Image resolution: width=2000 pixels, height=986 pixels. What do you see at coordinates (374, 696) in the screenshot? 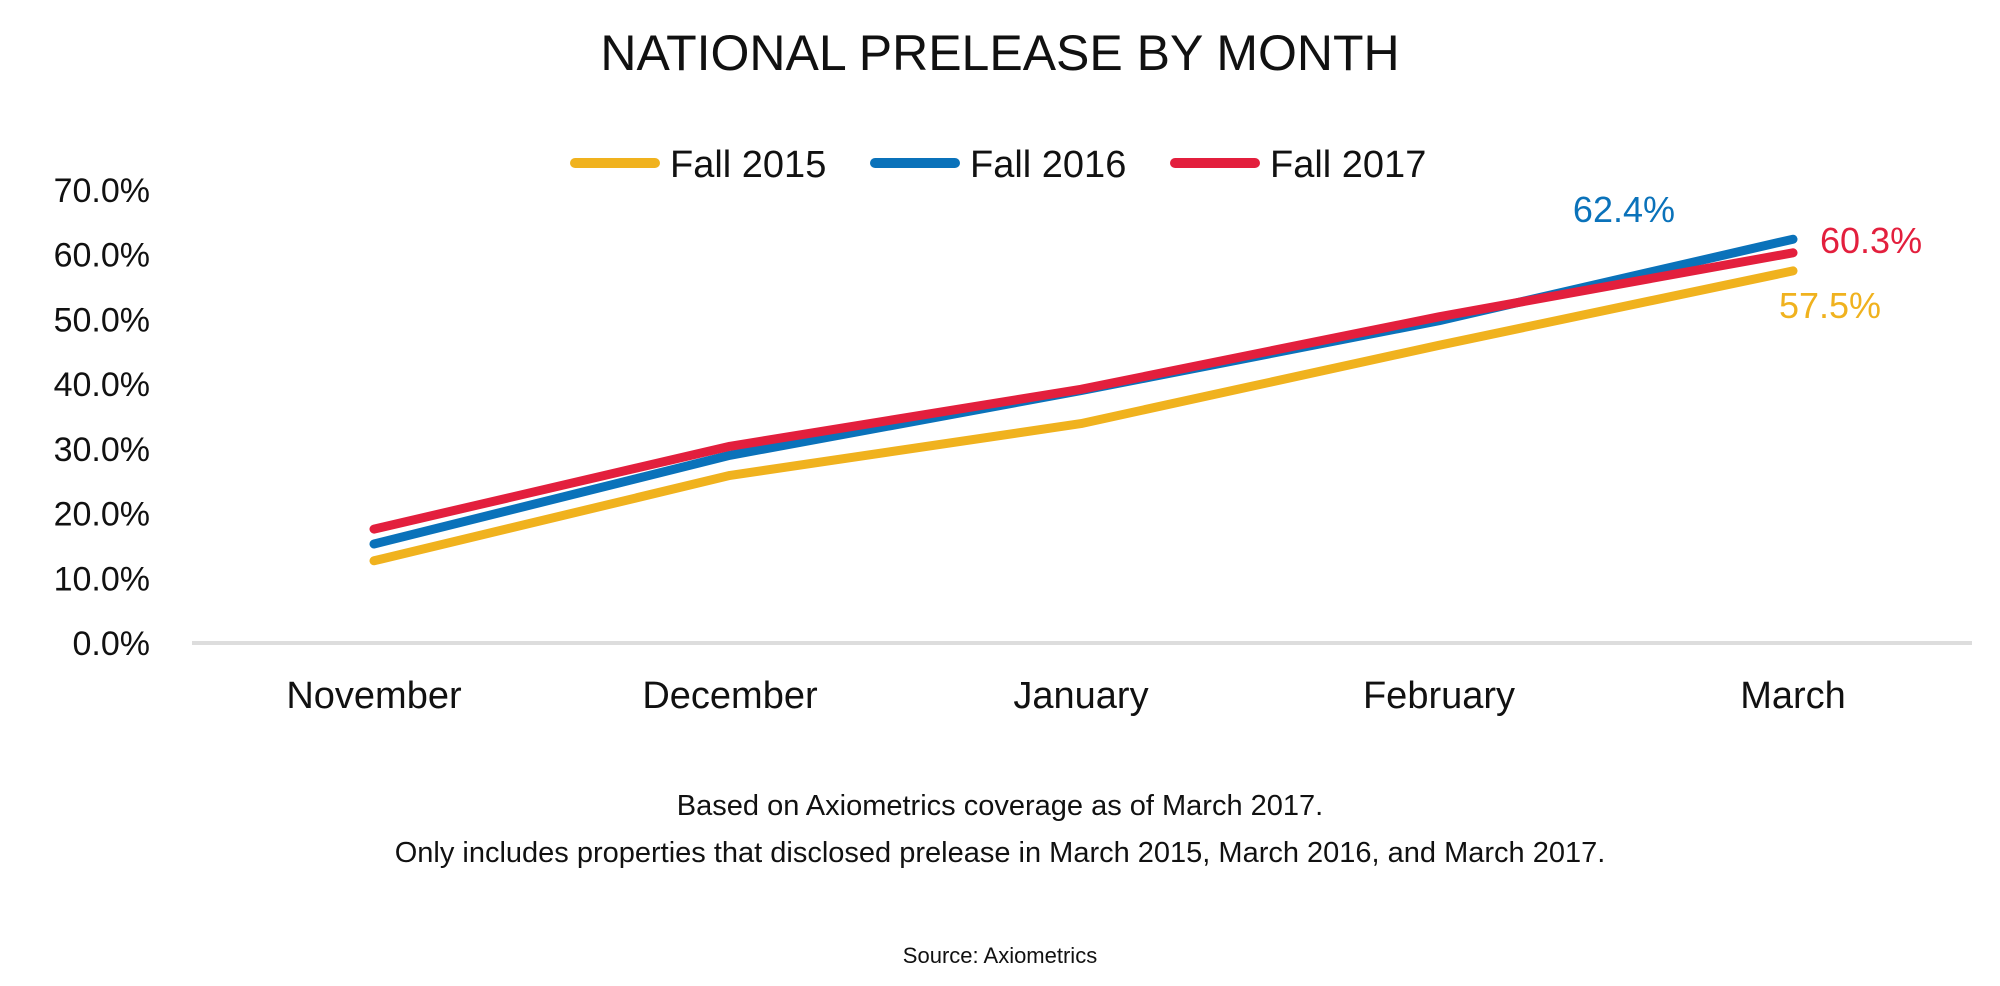
I see `x-tick-label: November` at bounding box center [374, 696].